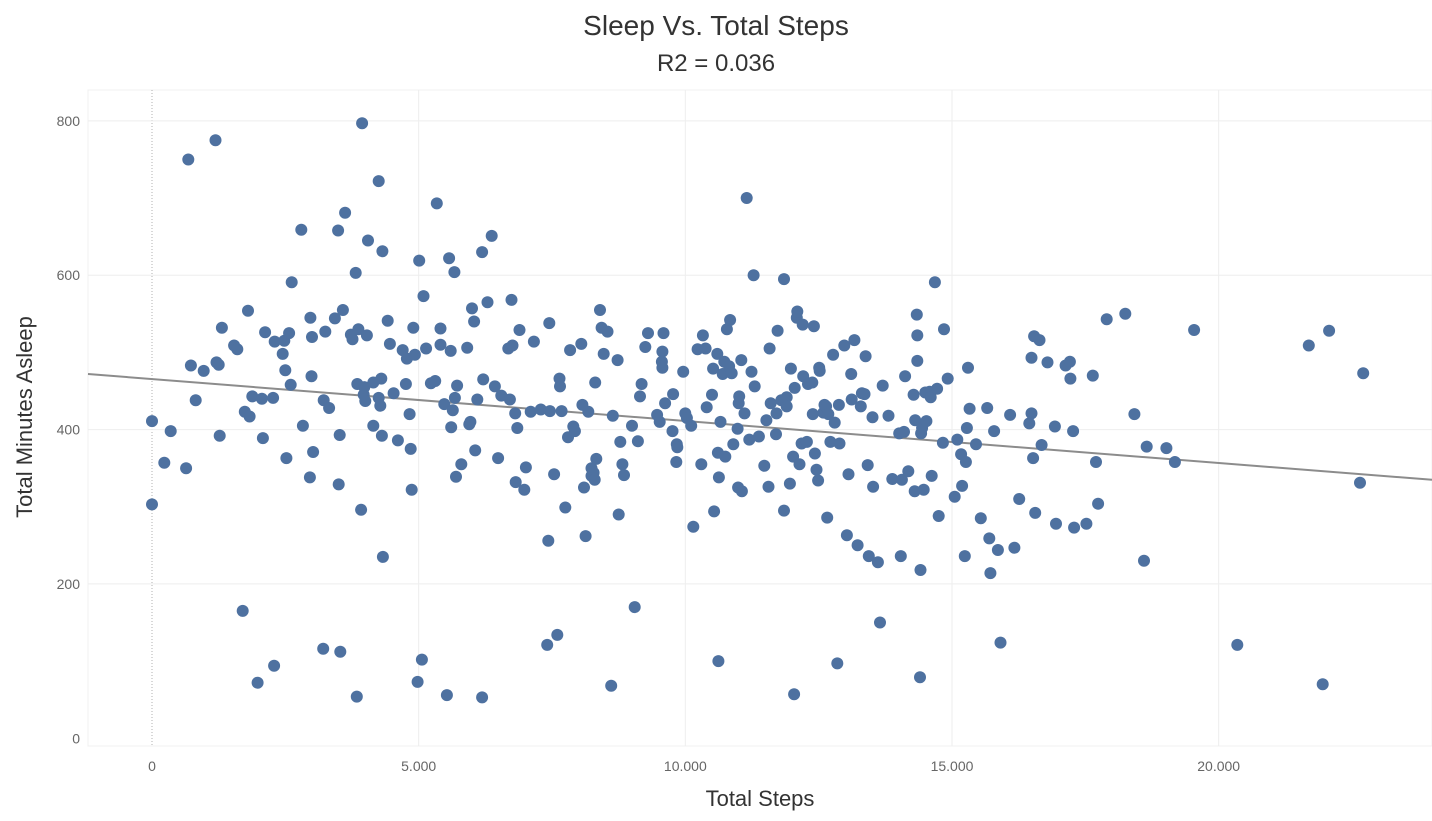  Describe the element at coordinates (76, 738) in the screenshot. I see `y-tick-label: 0` at that location.